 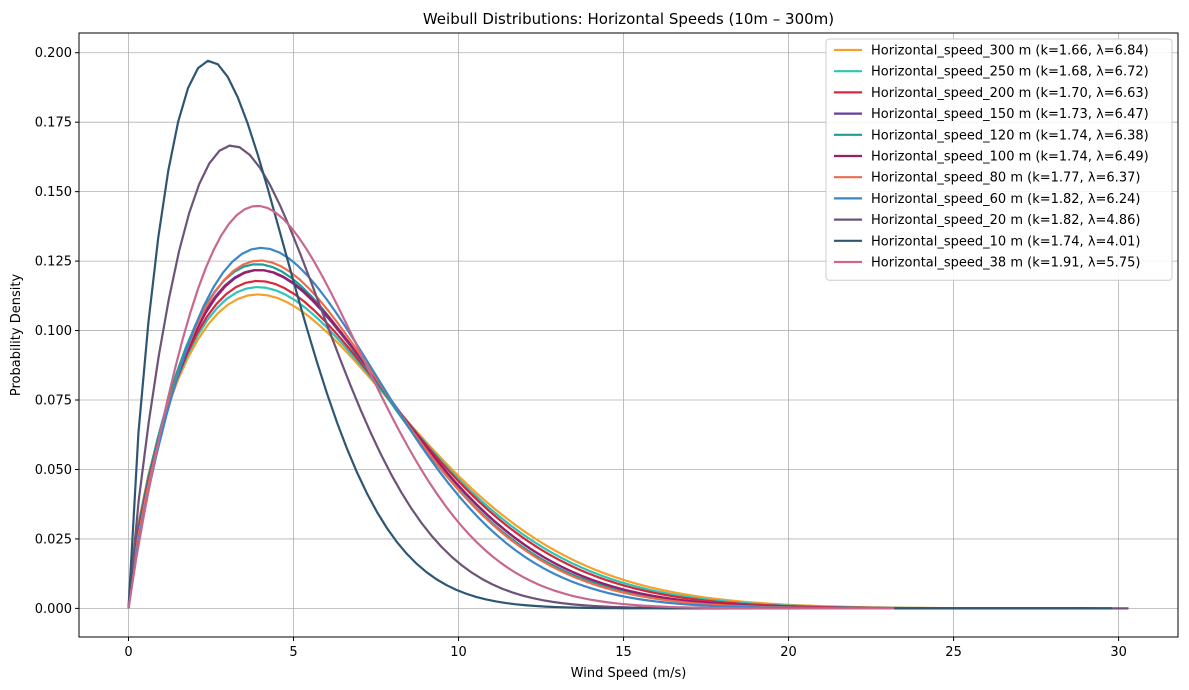 I want to click on y-axis-label: Probability Density, so click(x=16, y=335).